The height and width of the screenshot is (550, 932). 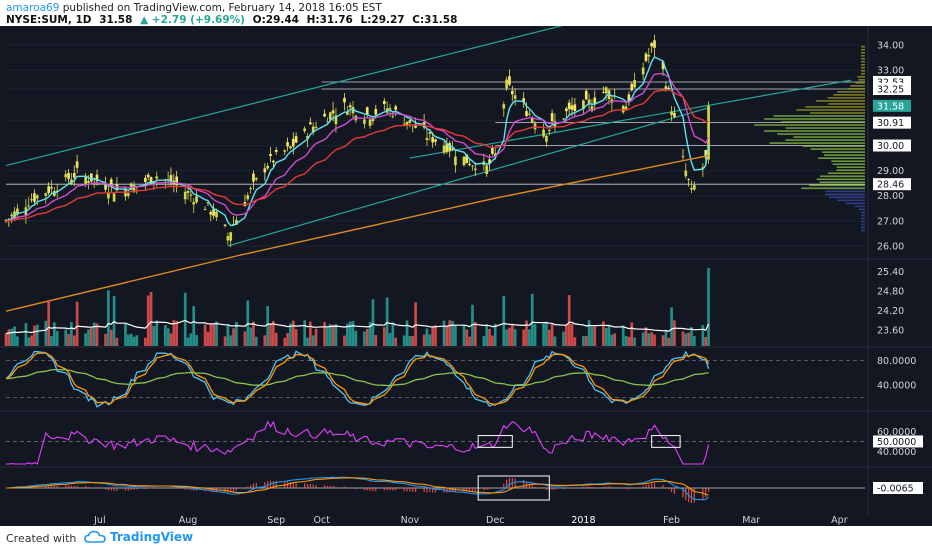 What do you see at coordinates (890, 46) in the screenshot?
I see `price-axis-label: 34.00` at bounding box center [890, 46].